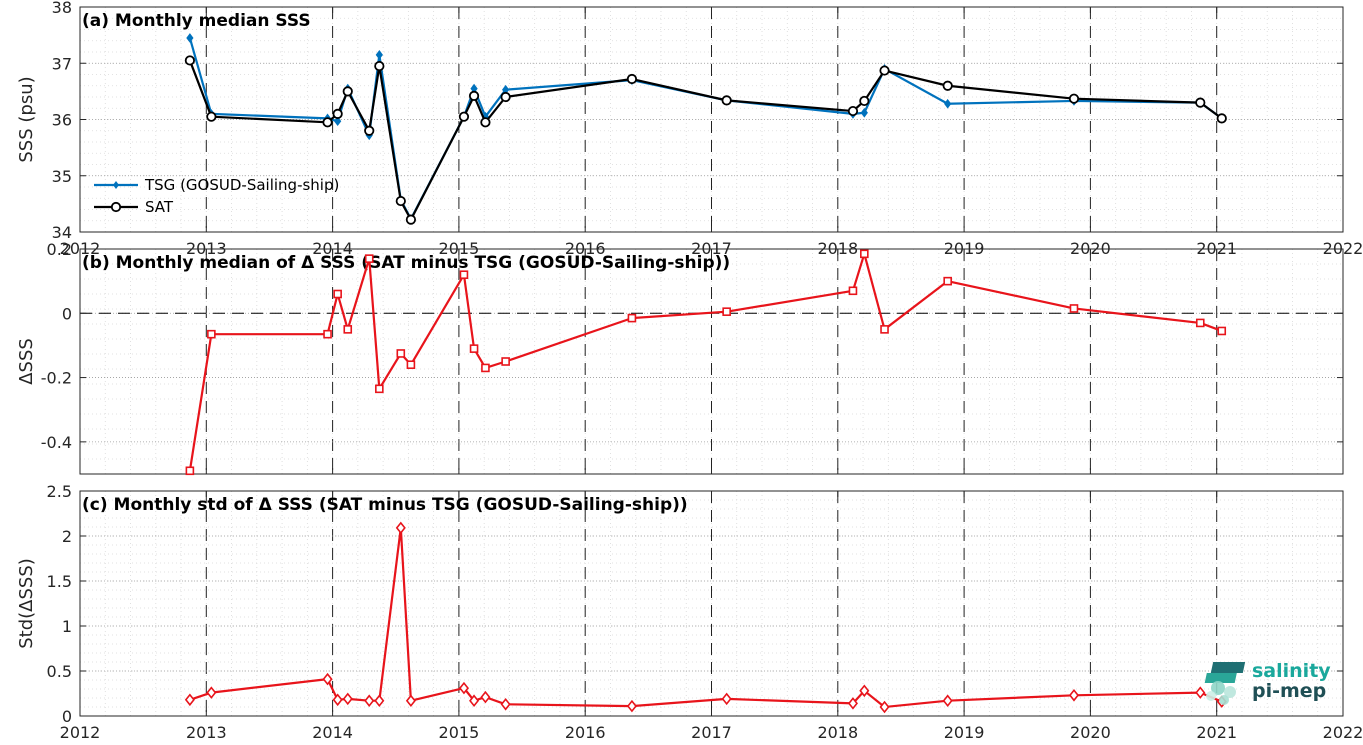  Describe the element at coordinates (216, 185) in the screenshot. I see `legend-item: TSG (GOSUD-Sailing-ship)` at that location.